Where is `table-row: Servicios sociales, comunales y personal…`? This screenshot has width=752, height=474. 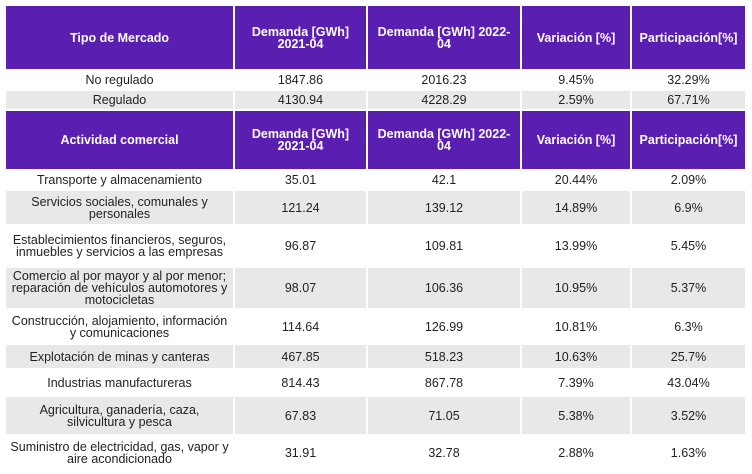
table-row: Servicios sociales, comunales y personal… is located at coordinates (375, 207).